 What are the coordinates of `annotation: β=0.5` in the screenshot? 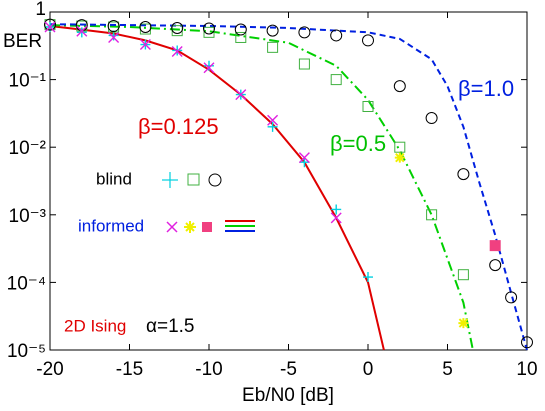 It's located at (358, 143).